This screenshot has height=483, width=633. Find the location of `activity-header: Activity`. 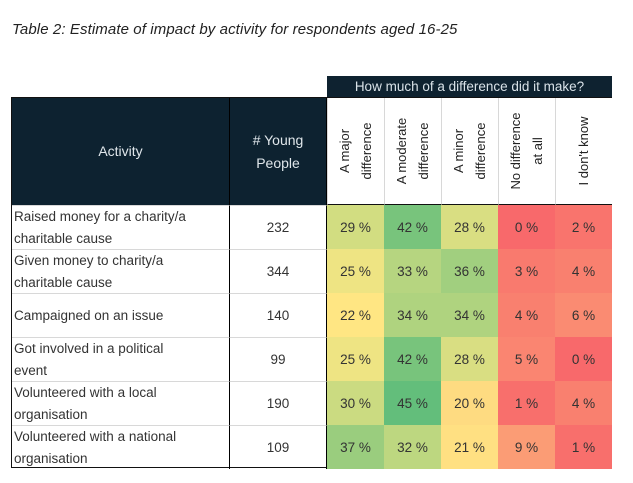

activity-header: Activity is located at coordinates (121, 151).